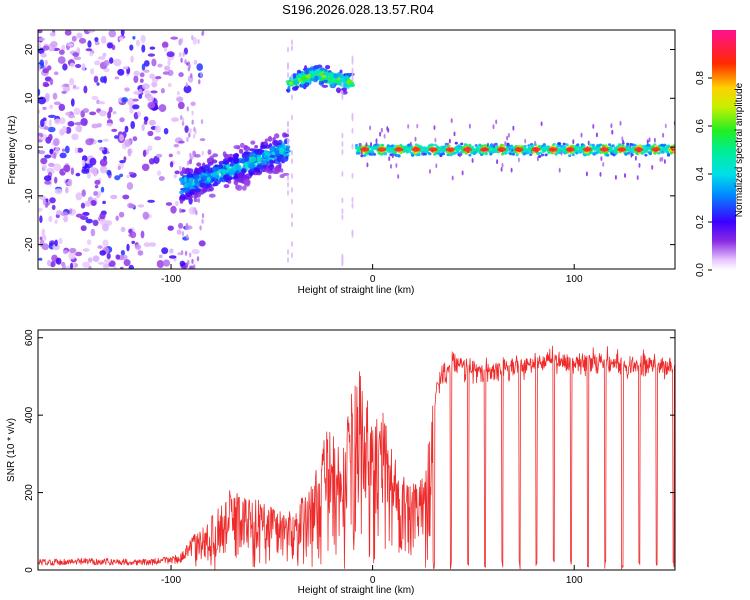  What do you see at coordinates (29, 244) in the screenshot?
I see `spectrogram-y-tick-label: -20` at bounding box center [29, 244].